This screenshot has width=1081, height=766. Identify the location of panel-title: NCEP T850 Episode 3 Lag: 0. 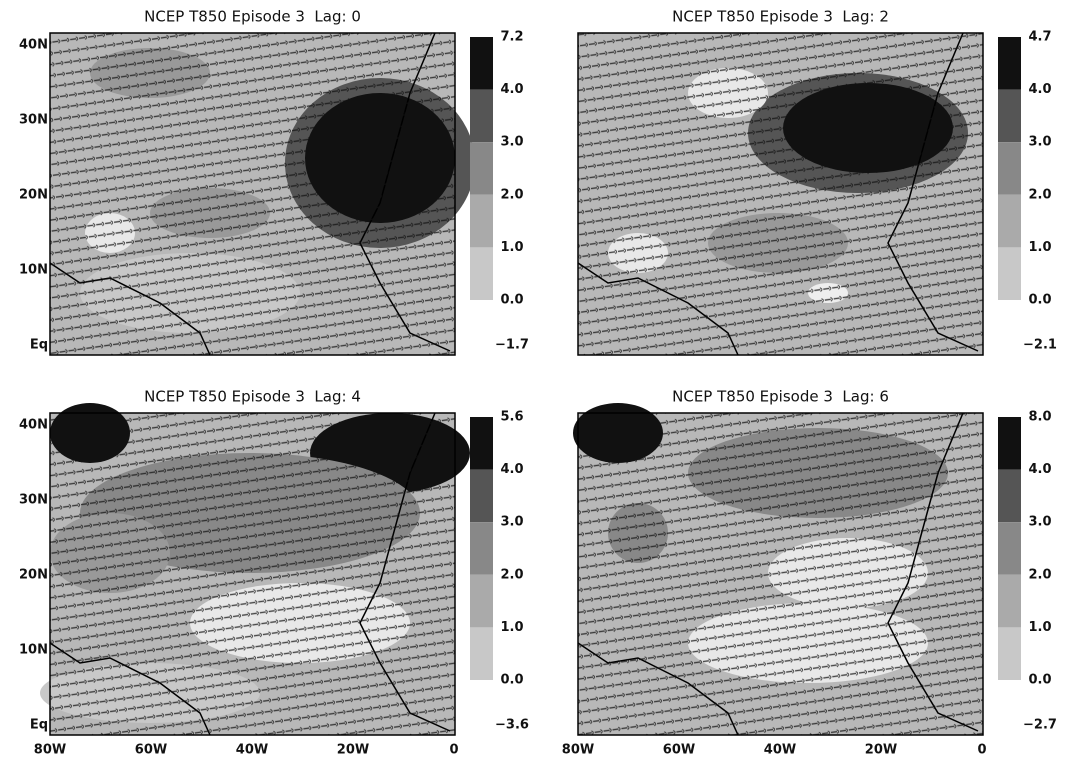
(252, 17).